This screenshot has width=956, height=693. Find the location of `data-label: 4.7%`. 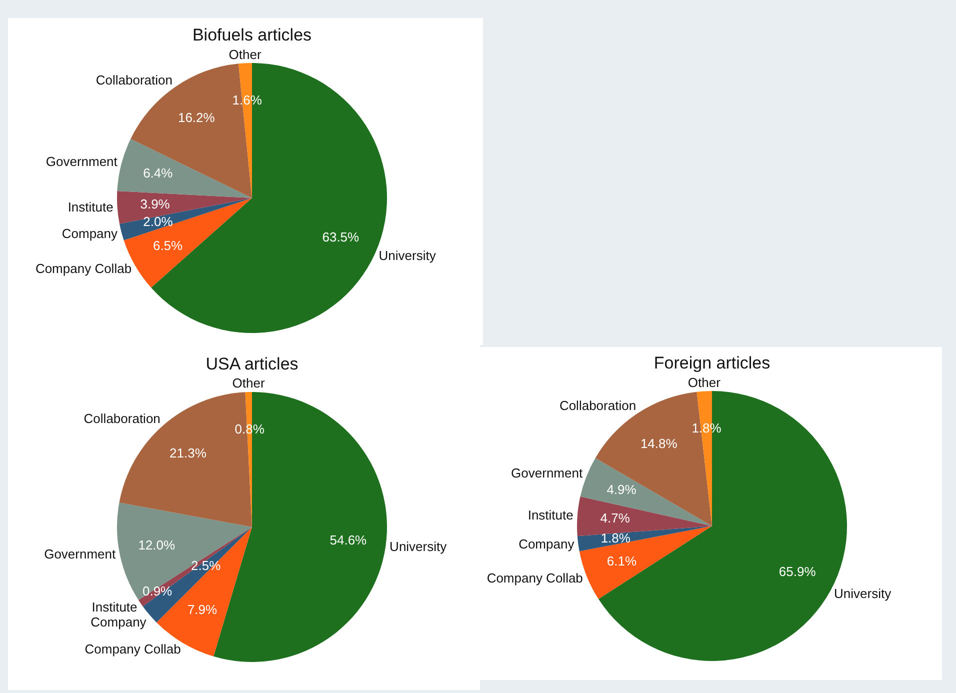

data-label: 4.7% is located at coordinates (615, 518).